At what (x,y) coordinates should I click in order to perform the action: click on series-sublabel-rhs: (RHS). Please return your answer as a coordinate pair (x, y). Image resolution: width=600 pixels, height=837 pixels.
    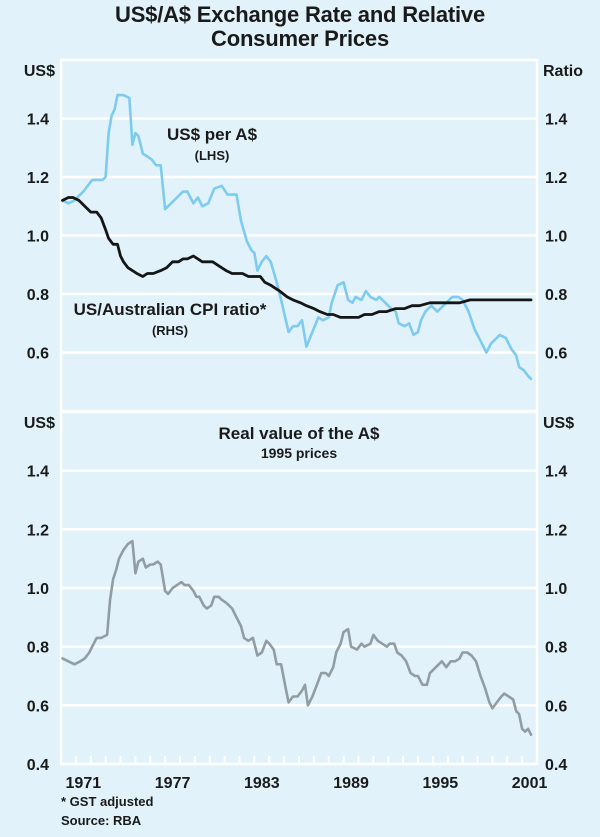
    Looking at the image, I should click on (170, 330).